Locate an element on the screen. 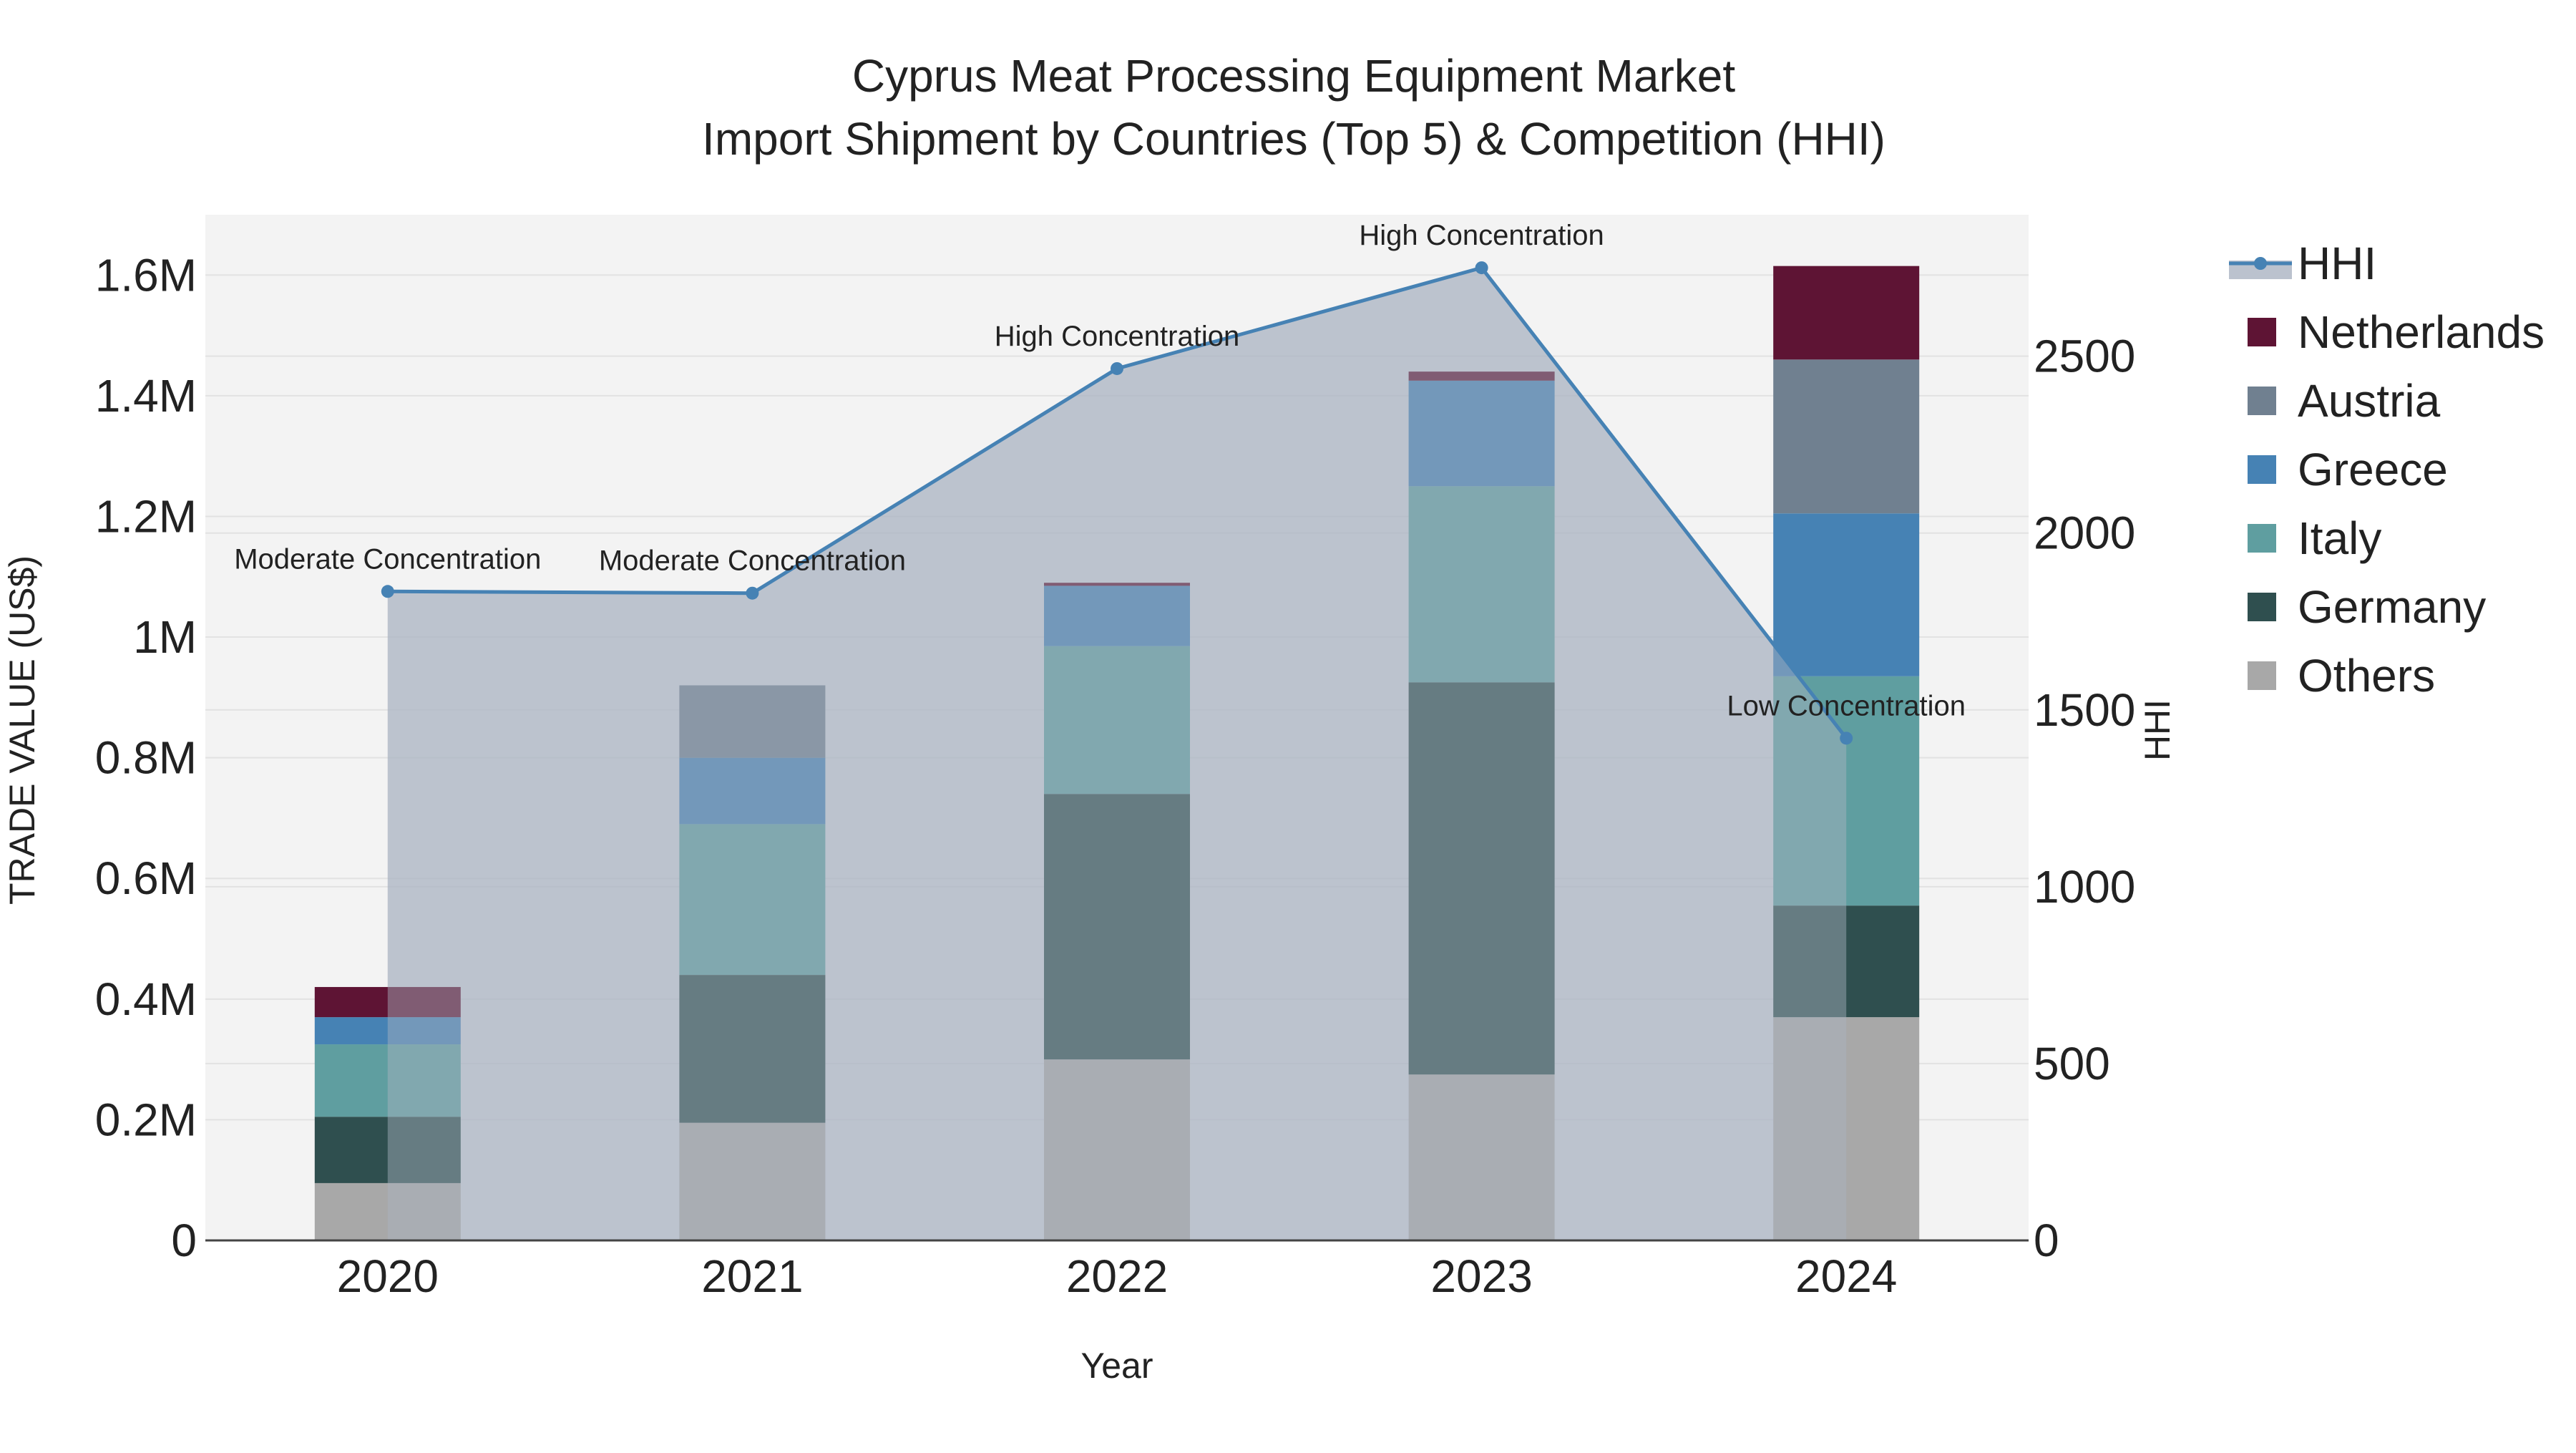  x-axis-label: Year is located at coordinates (1116, 1366).